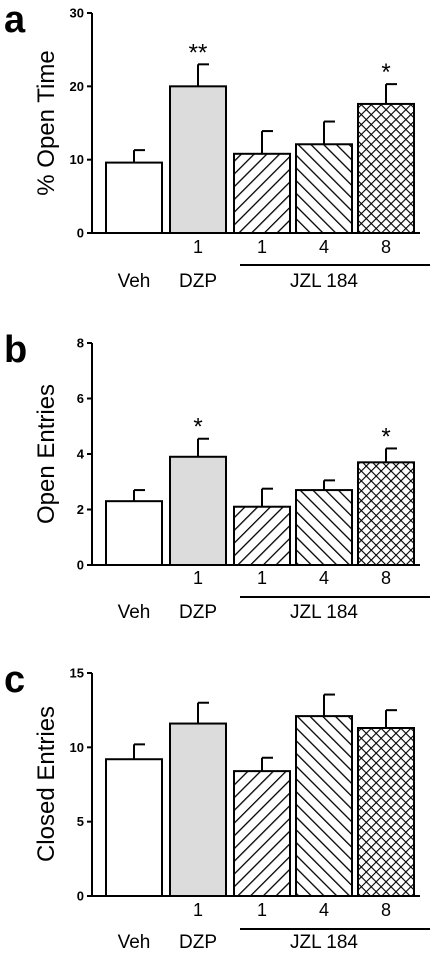 This screenshot has height=957, width=437. I want to click on y-tick-label: 15, so click(77, 673).